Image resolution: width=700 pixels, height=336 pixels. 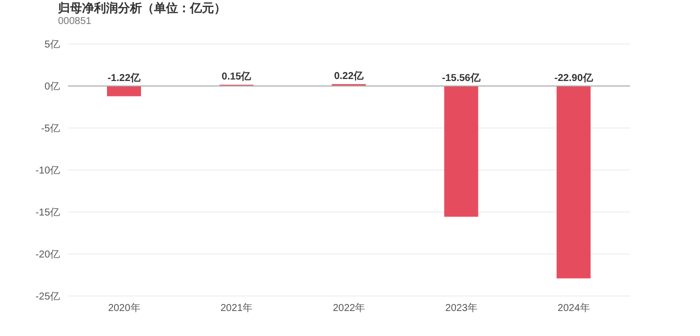 What do you see at coordinates (50, 129) in the screenshot?
I see `y-tick-label: -5亿` at bounding box center [50, 129].